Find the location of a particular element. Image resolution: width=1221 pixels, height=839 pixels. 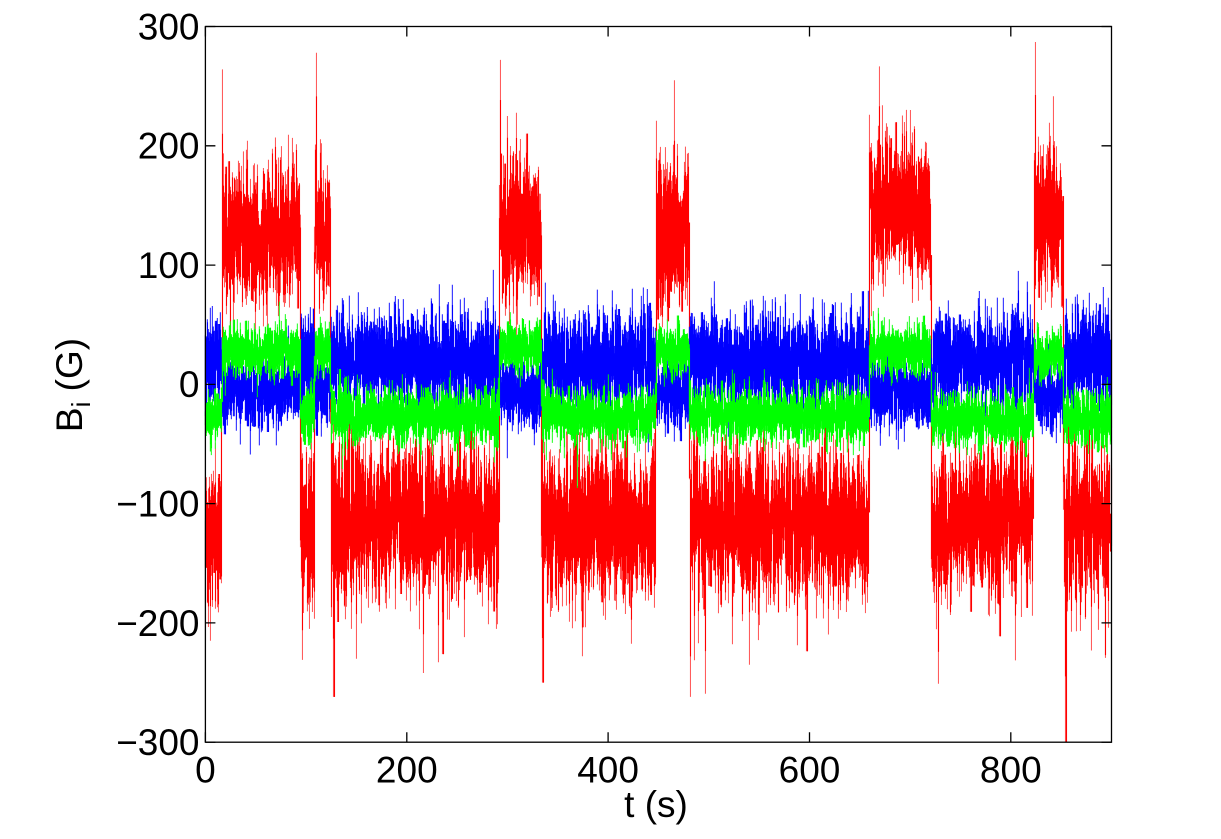

svg-text: 400 is located at coordinates (608, 770).